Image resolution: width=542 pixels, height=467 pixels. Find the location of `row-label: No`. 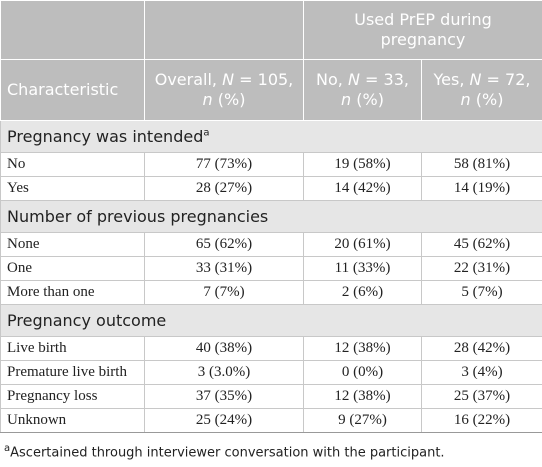

row-label: No is located at coordinates (72, 164).